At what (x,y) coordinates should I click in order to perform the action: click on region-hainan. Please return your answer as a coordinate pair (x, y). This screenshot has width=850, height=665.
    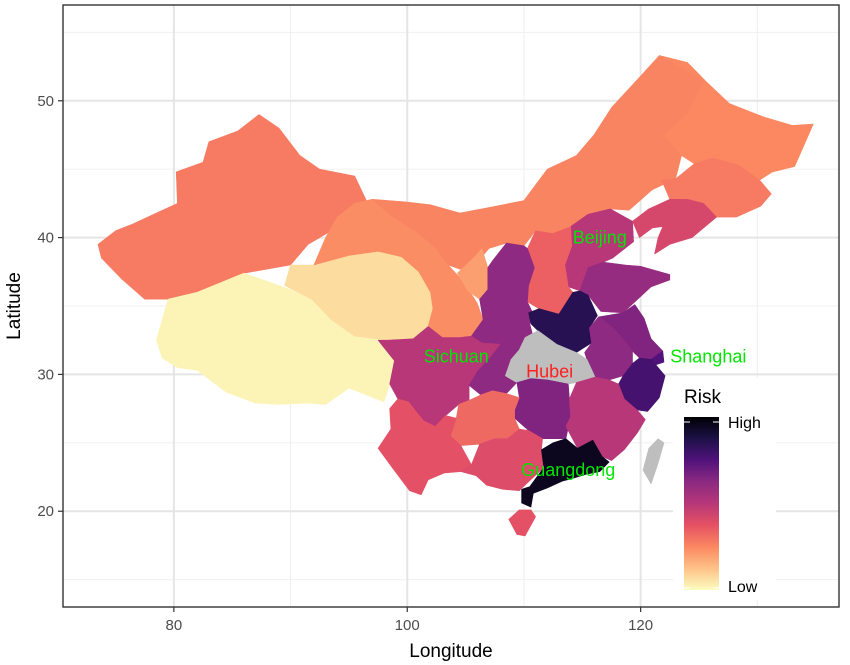
    Looking at the image, I should click on (522, 523).